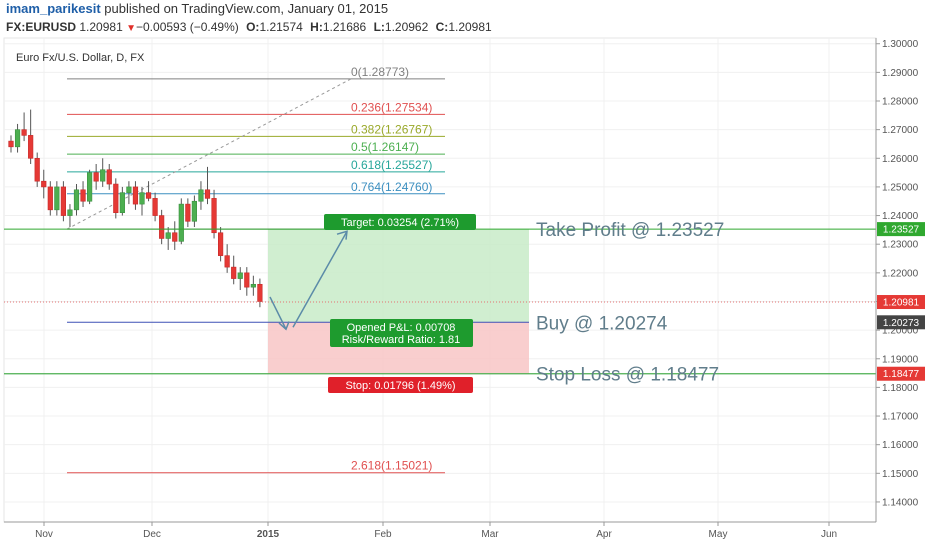 Image resolution: width=932 pixels, height=550 pixels. I want to click on high-label: H:, so click(316, 27).